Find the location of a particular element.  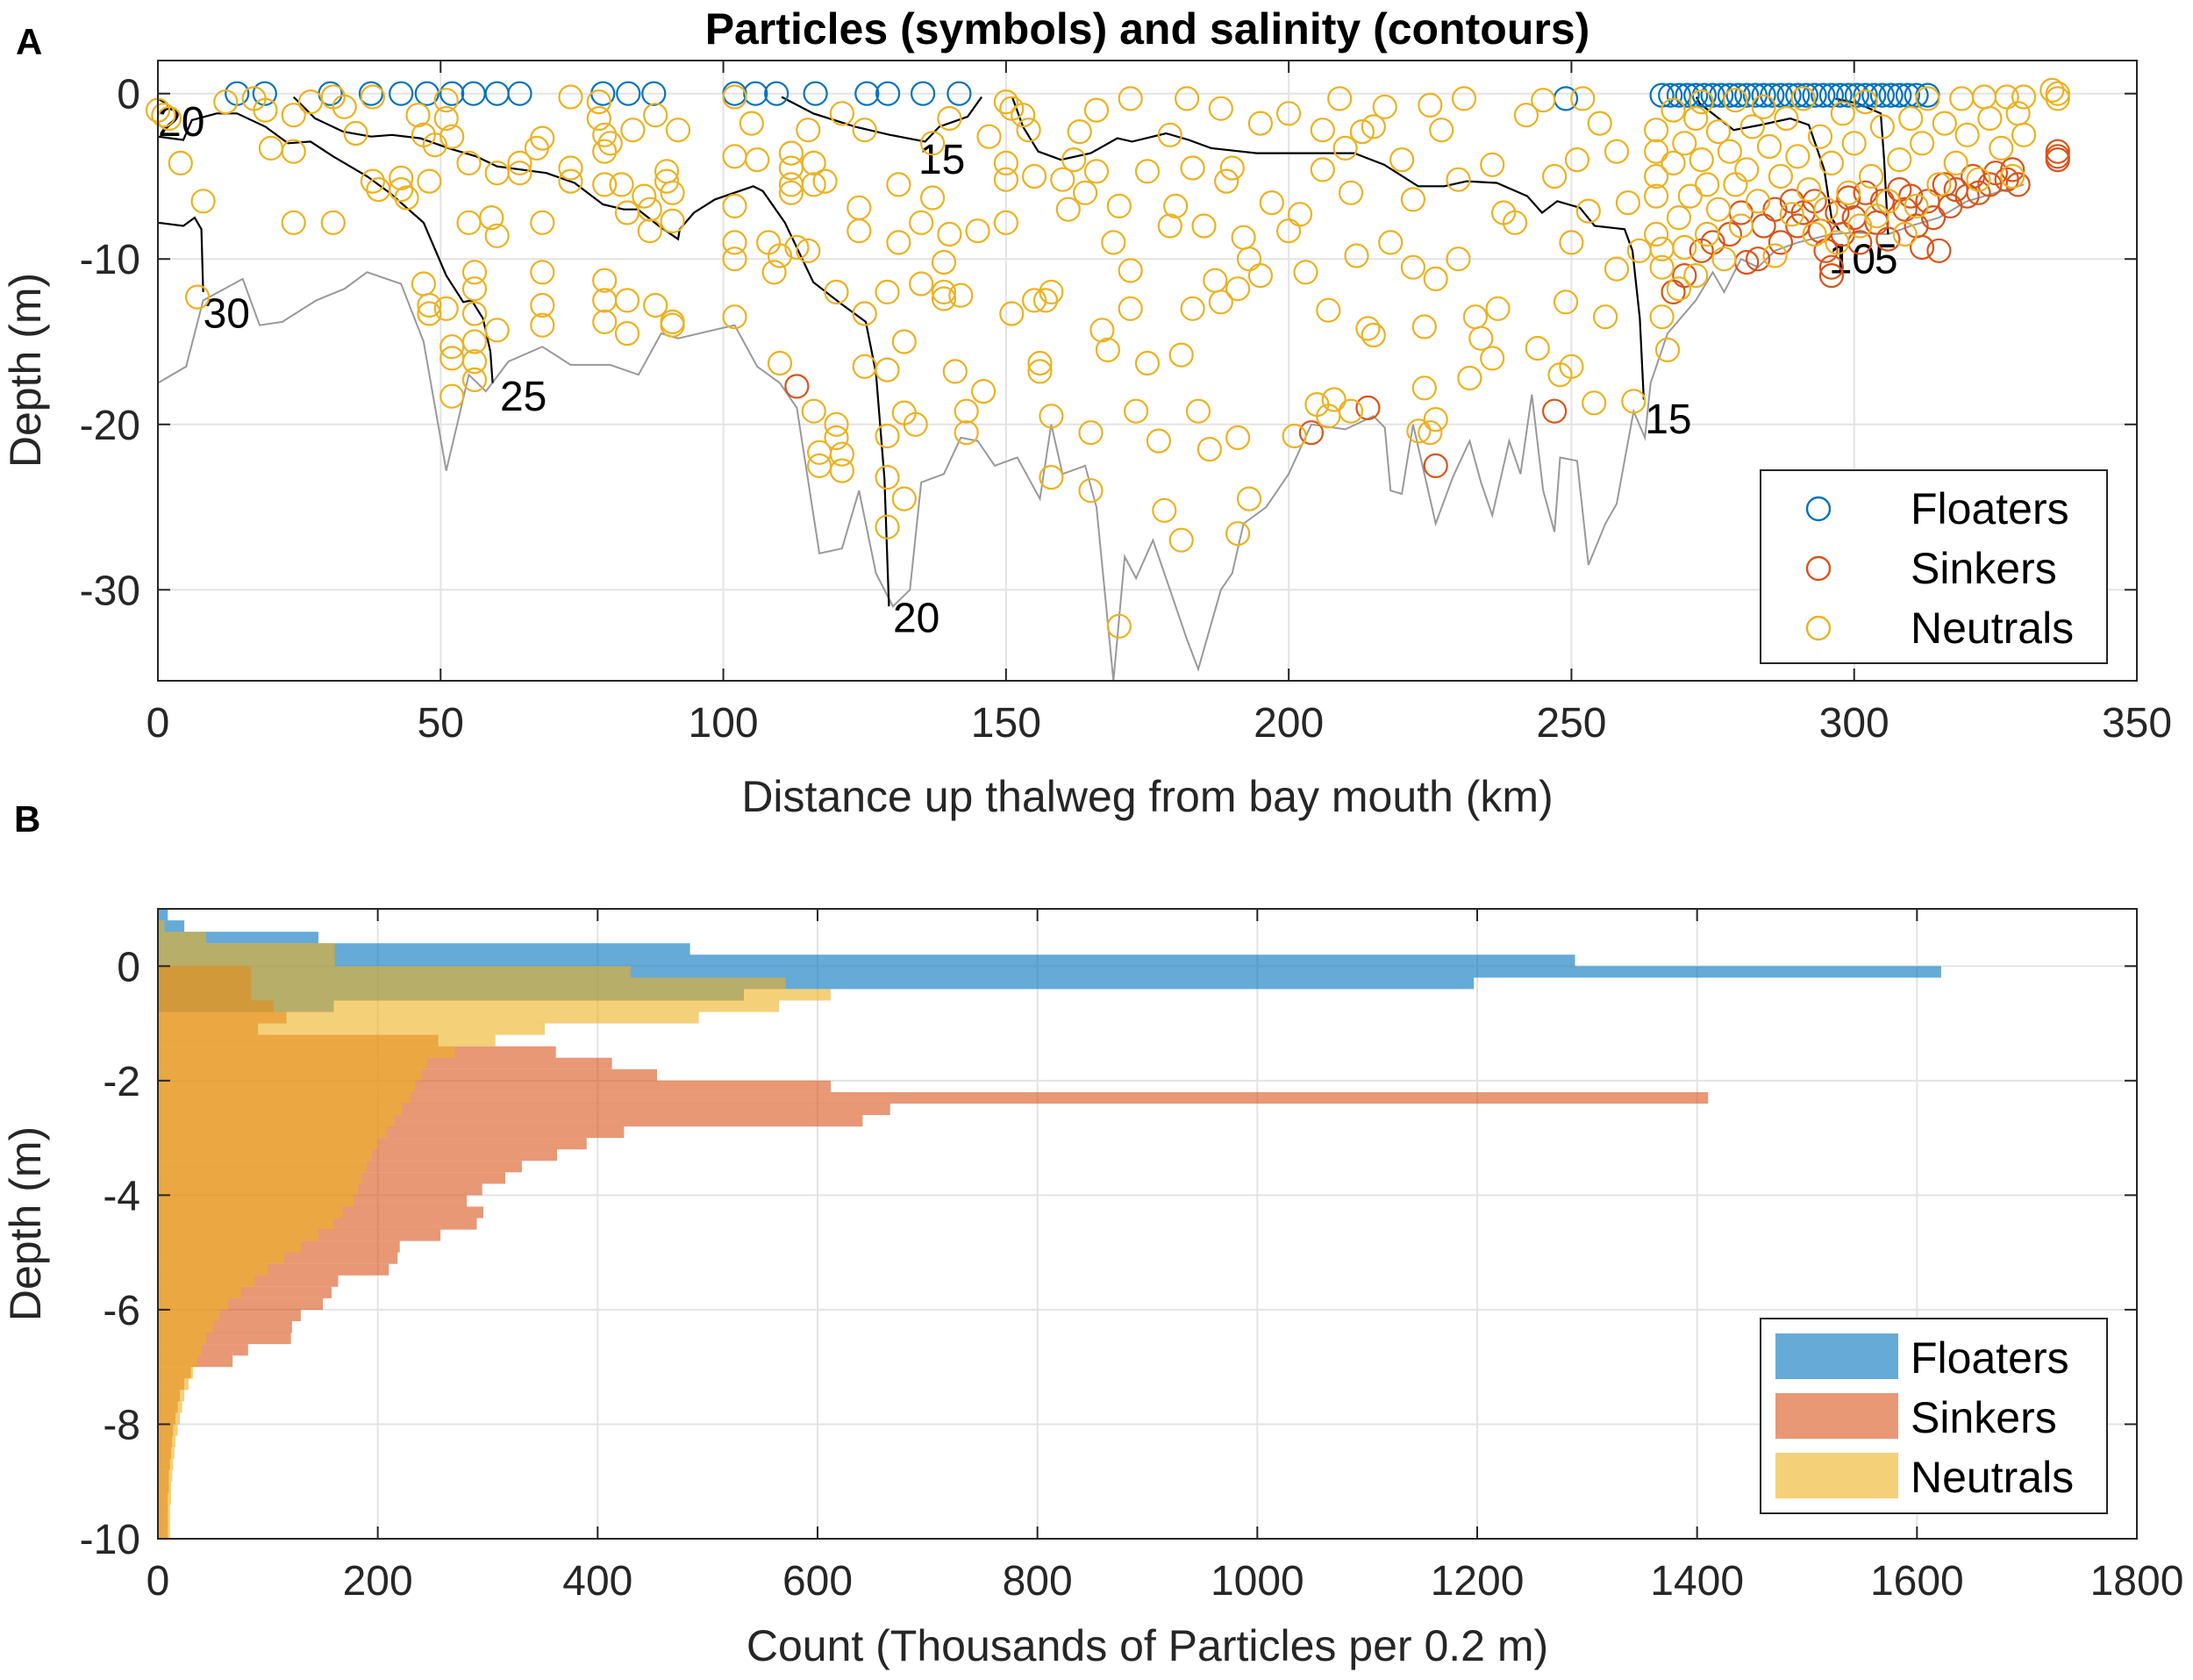

panel-a-y-tick-label: -10 is located at coordinates (110, 260).